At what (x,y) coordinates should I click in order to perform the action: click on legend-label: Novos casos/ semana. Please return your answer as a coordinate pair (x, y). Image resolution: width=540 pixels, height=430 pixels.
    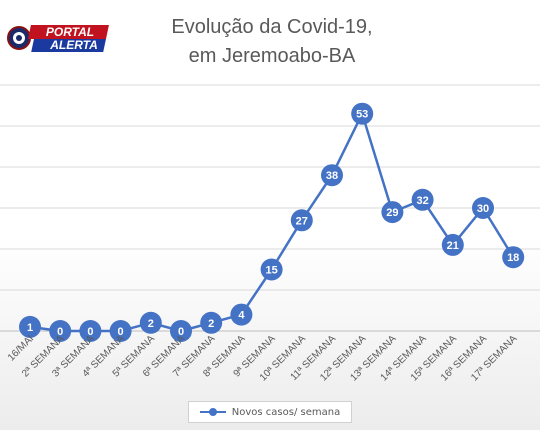
    Looking at the image, I should click on (286, 412).